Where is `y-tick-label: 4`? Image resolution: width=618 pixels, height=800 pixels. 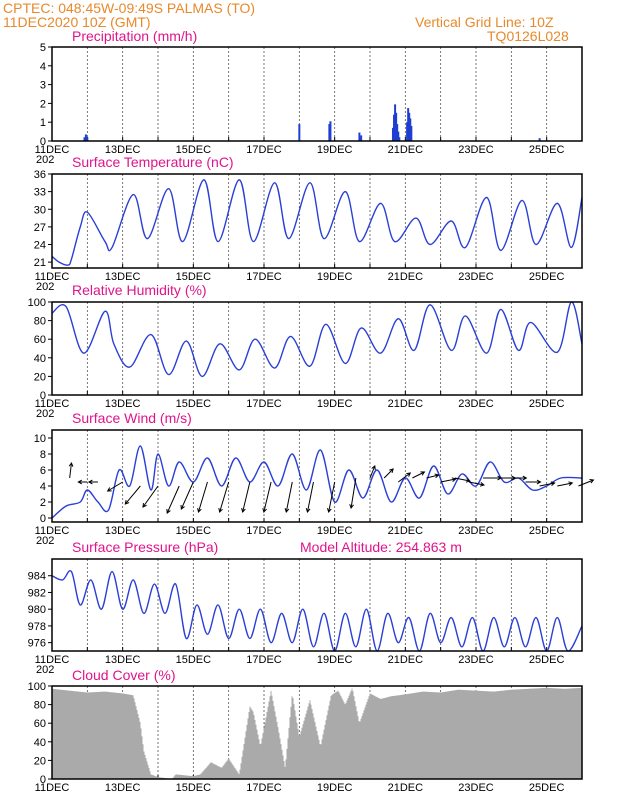
y-tick-label: 4 is located at coordinates (43, 487).